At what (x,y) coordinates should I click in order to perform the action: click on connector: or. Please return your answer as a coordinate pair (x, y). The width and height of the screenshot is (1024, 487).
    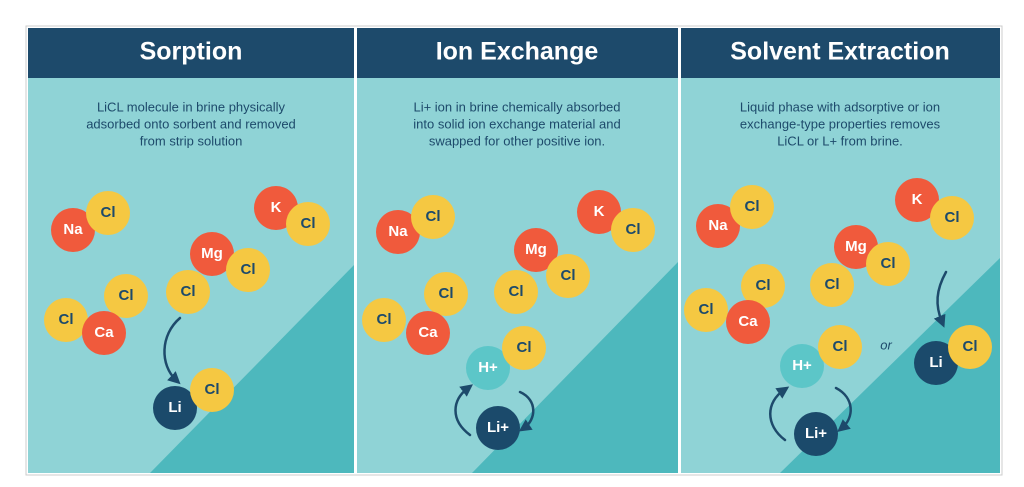
    Looking at the image, I should click on (886, 344).